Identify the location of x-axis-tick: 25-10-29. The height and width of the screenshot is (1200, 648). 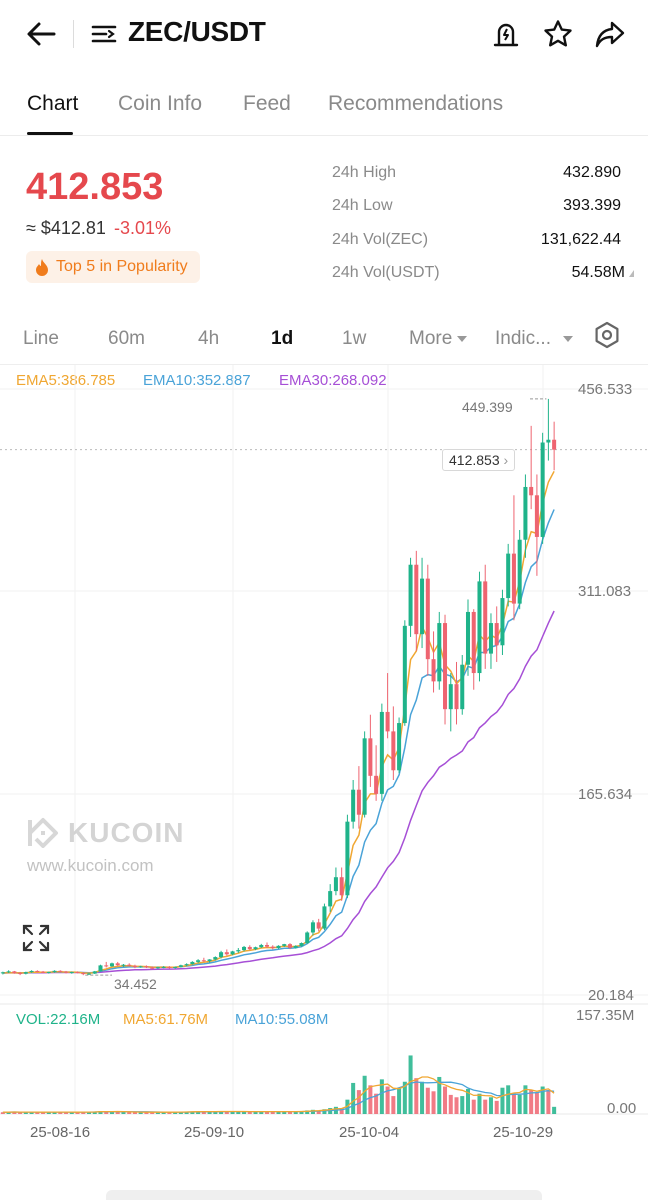
(523, 1132).